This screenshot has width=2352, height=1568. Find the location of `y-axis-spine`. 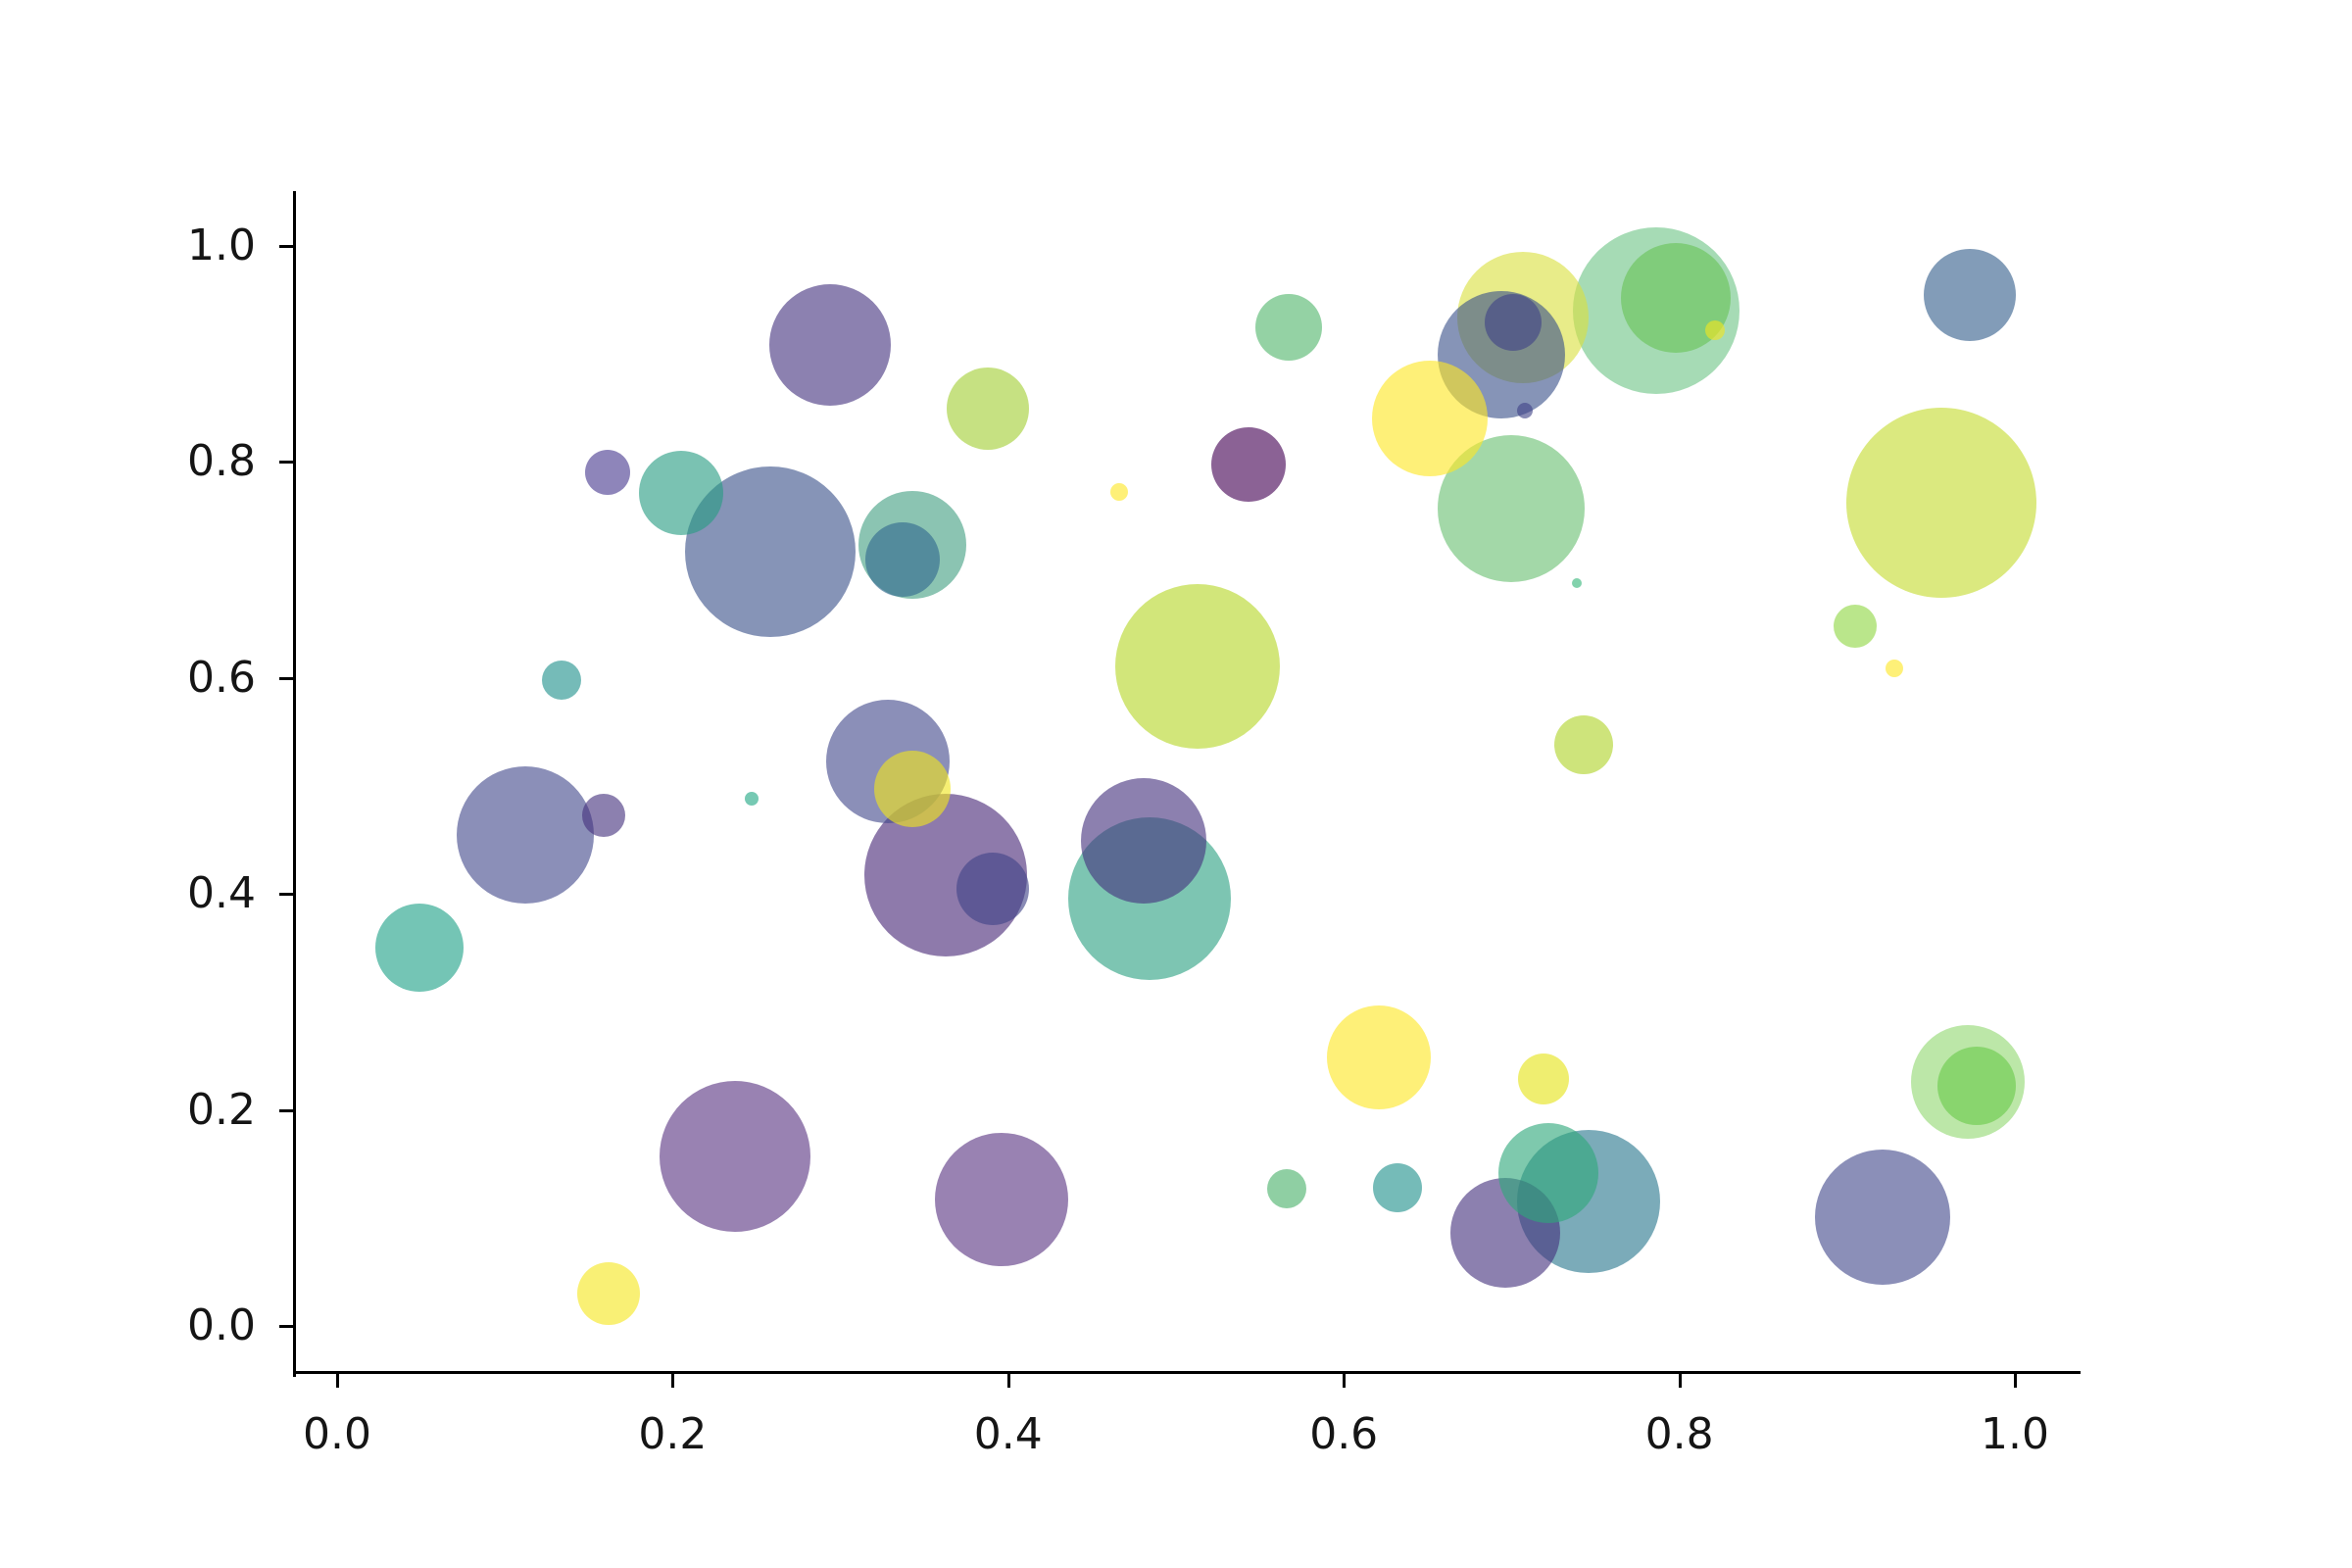

y-axis-spine is located at coordinates (294, 784).